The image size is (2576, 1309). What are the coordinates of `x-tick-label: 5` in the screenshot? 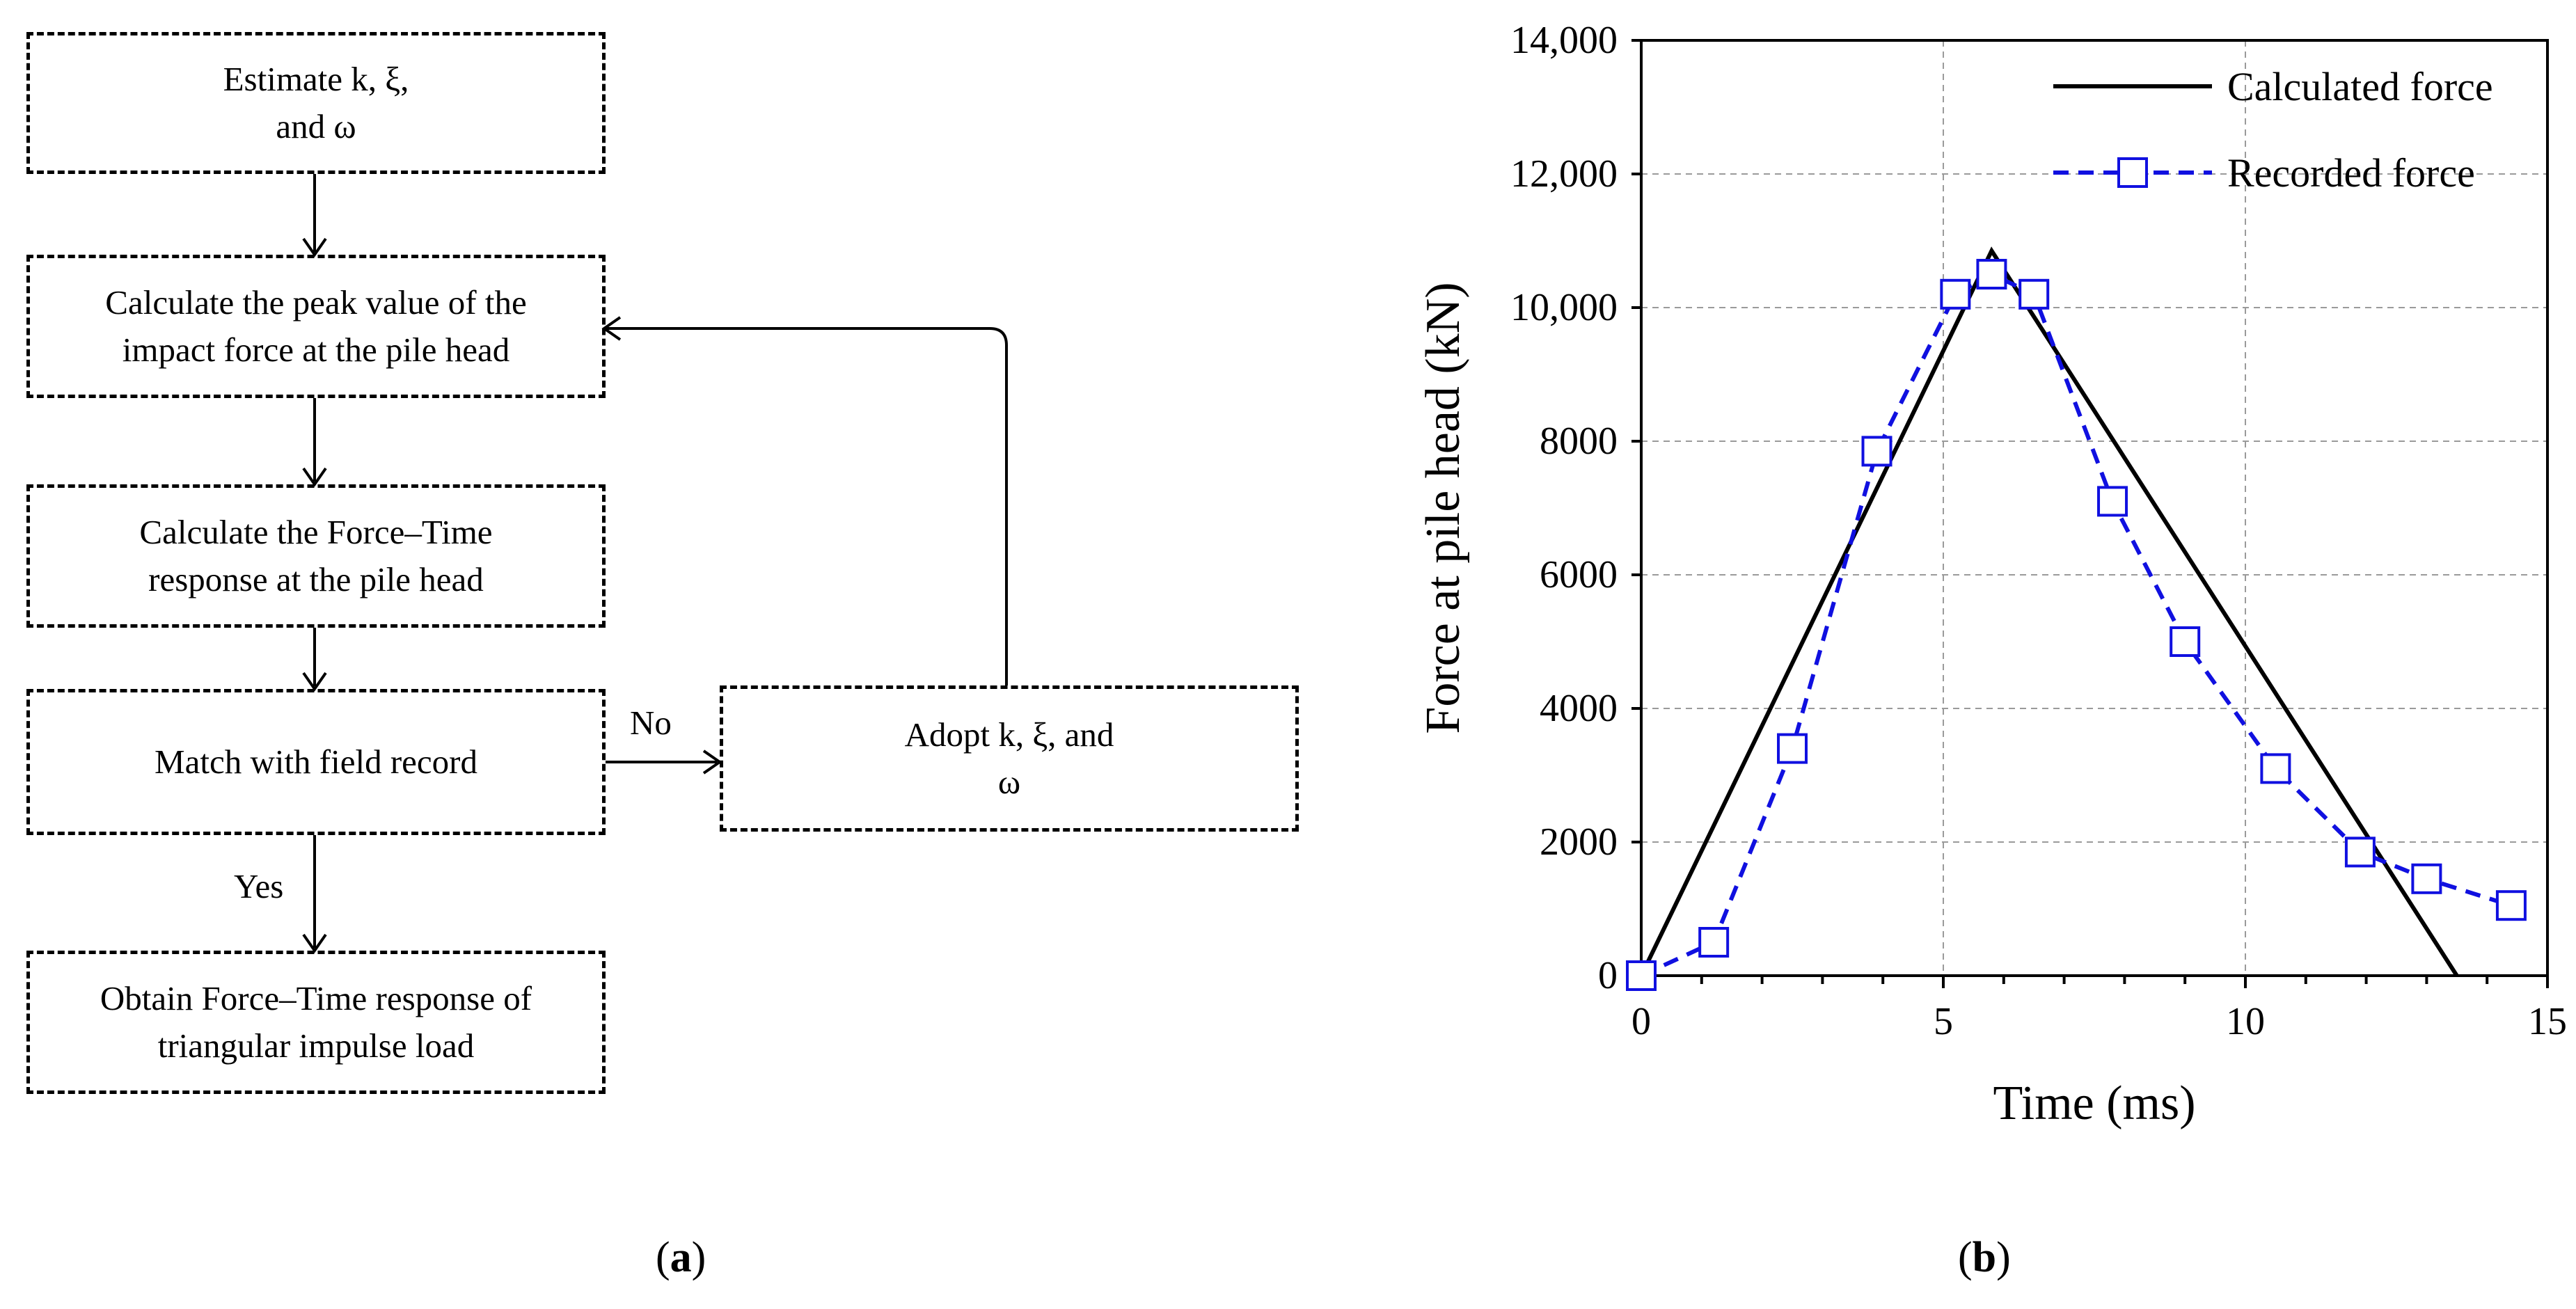 It's located at (1943, 1021).